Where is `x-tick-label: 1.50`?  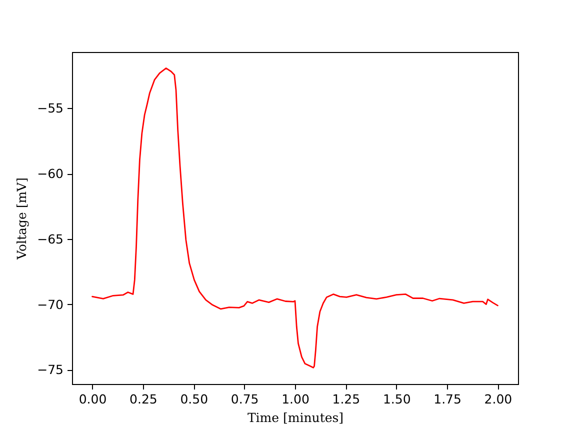 x-tick-label: 1.50 is located at coordinates (396, 399).